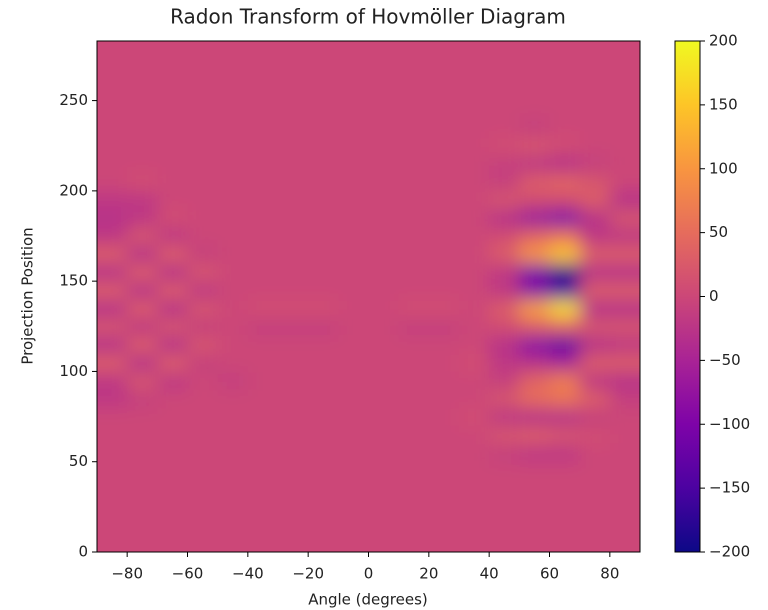 The width and height of the screenshot is (768, 610). What do you see at coordinates (78, 461) in the screenshot?
I see `y-tick-label: 50` at bounding box center [78, 461].